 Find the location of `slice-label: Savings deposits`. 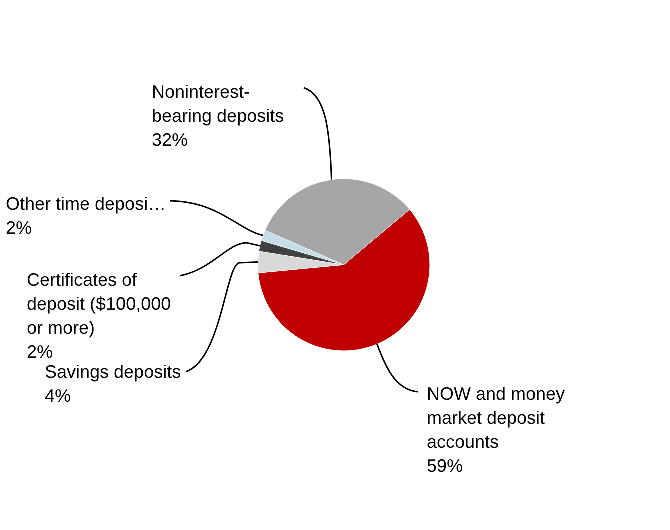

slice-label: Savings deposits is located at coordinates (113, 372).